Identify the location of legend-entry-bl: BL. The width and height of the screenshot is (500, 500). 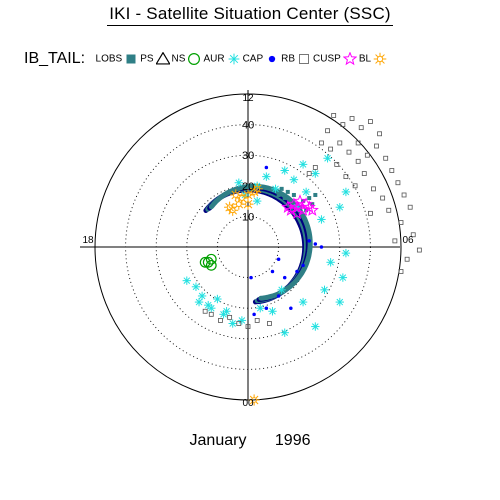
(373, 59).